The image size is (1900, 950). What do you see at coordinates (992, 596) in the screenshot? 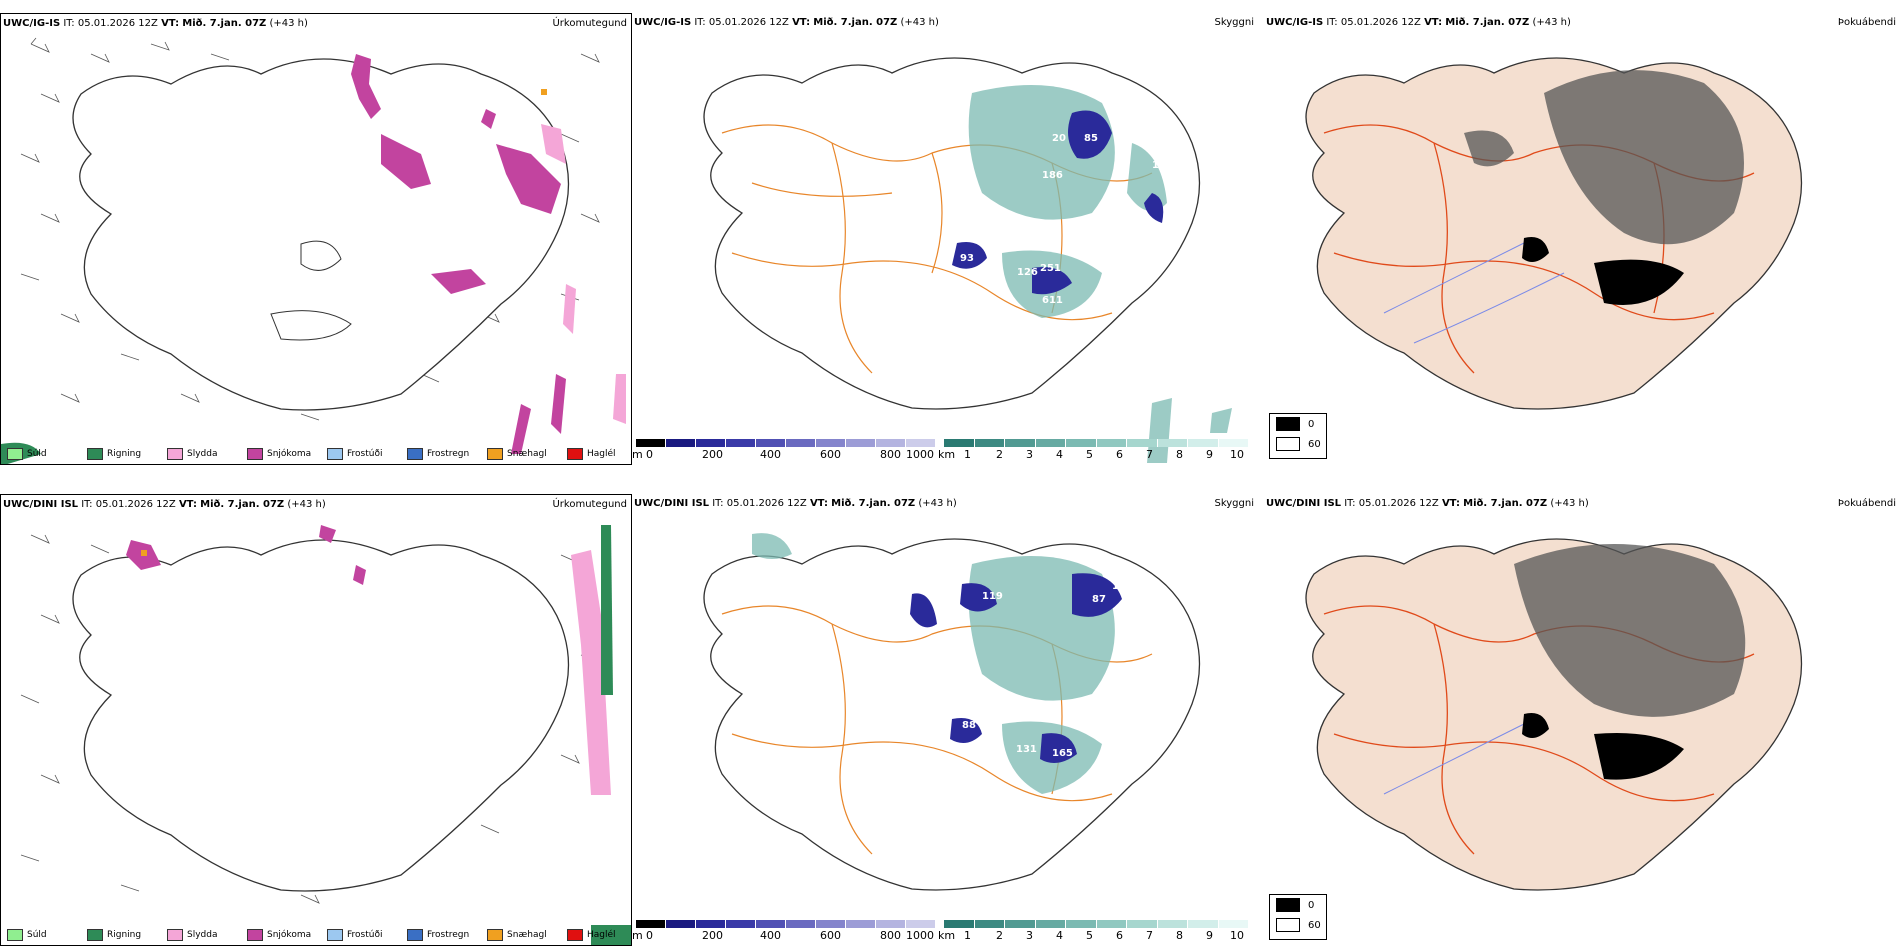
I see `svg-text: 119` at bounding box center [992, 596].